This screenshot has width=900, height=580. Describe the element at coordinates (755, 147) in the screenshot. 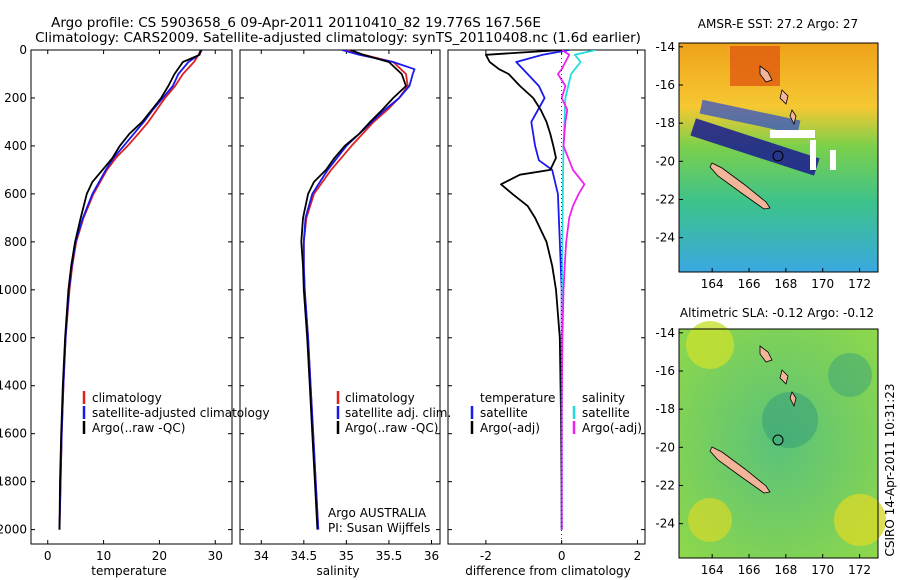

I see `sst-cold-band` at that location.